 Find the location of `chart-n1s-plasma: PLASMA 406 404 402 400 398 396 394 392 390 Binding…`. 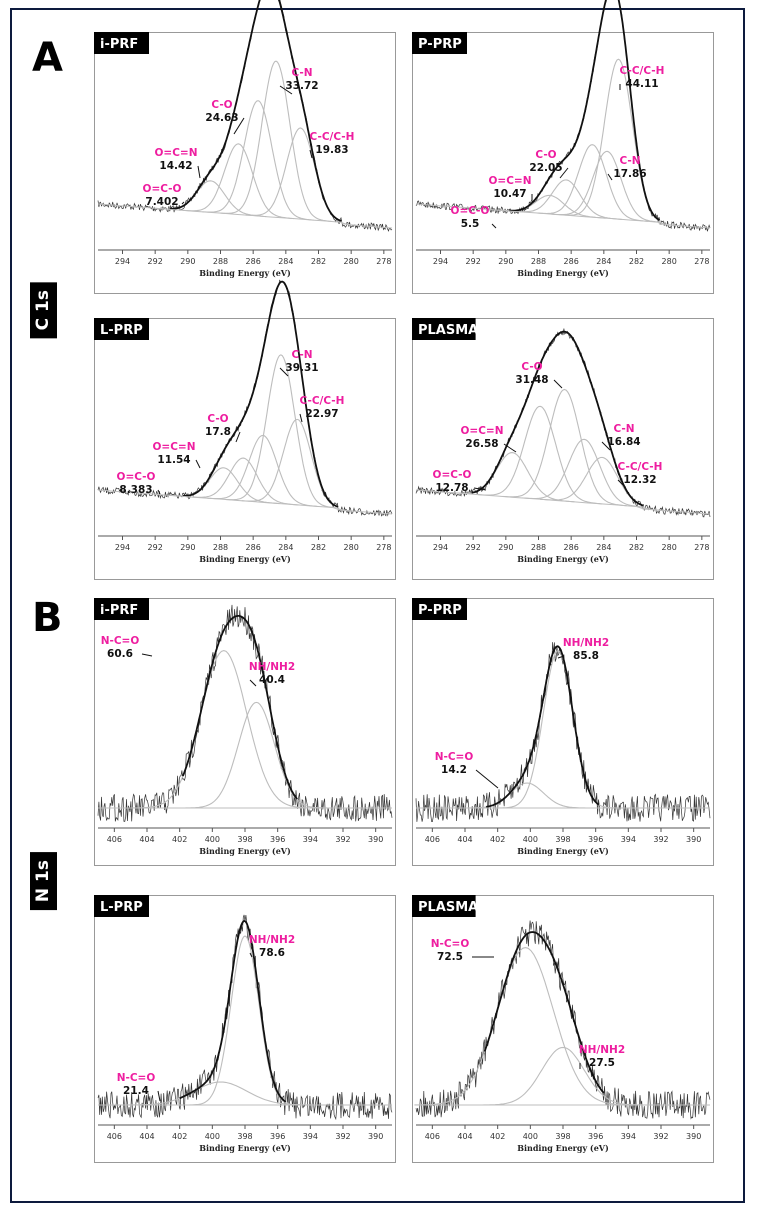

chart-n1s-plasma: PLASMA 406 404 402 400 398 396 394 392 390 Binding… is located at coordinates (563, 1029).